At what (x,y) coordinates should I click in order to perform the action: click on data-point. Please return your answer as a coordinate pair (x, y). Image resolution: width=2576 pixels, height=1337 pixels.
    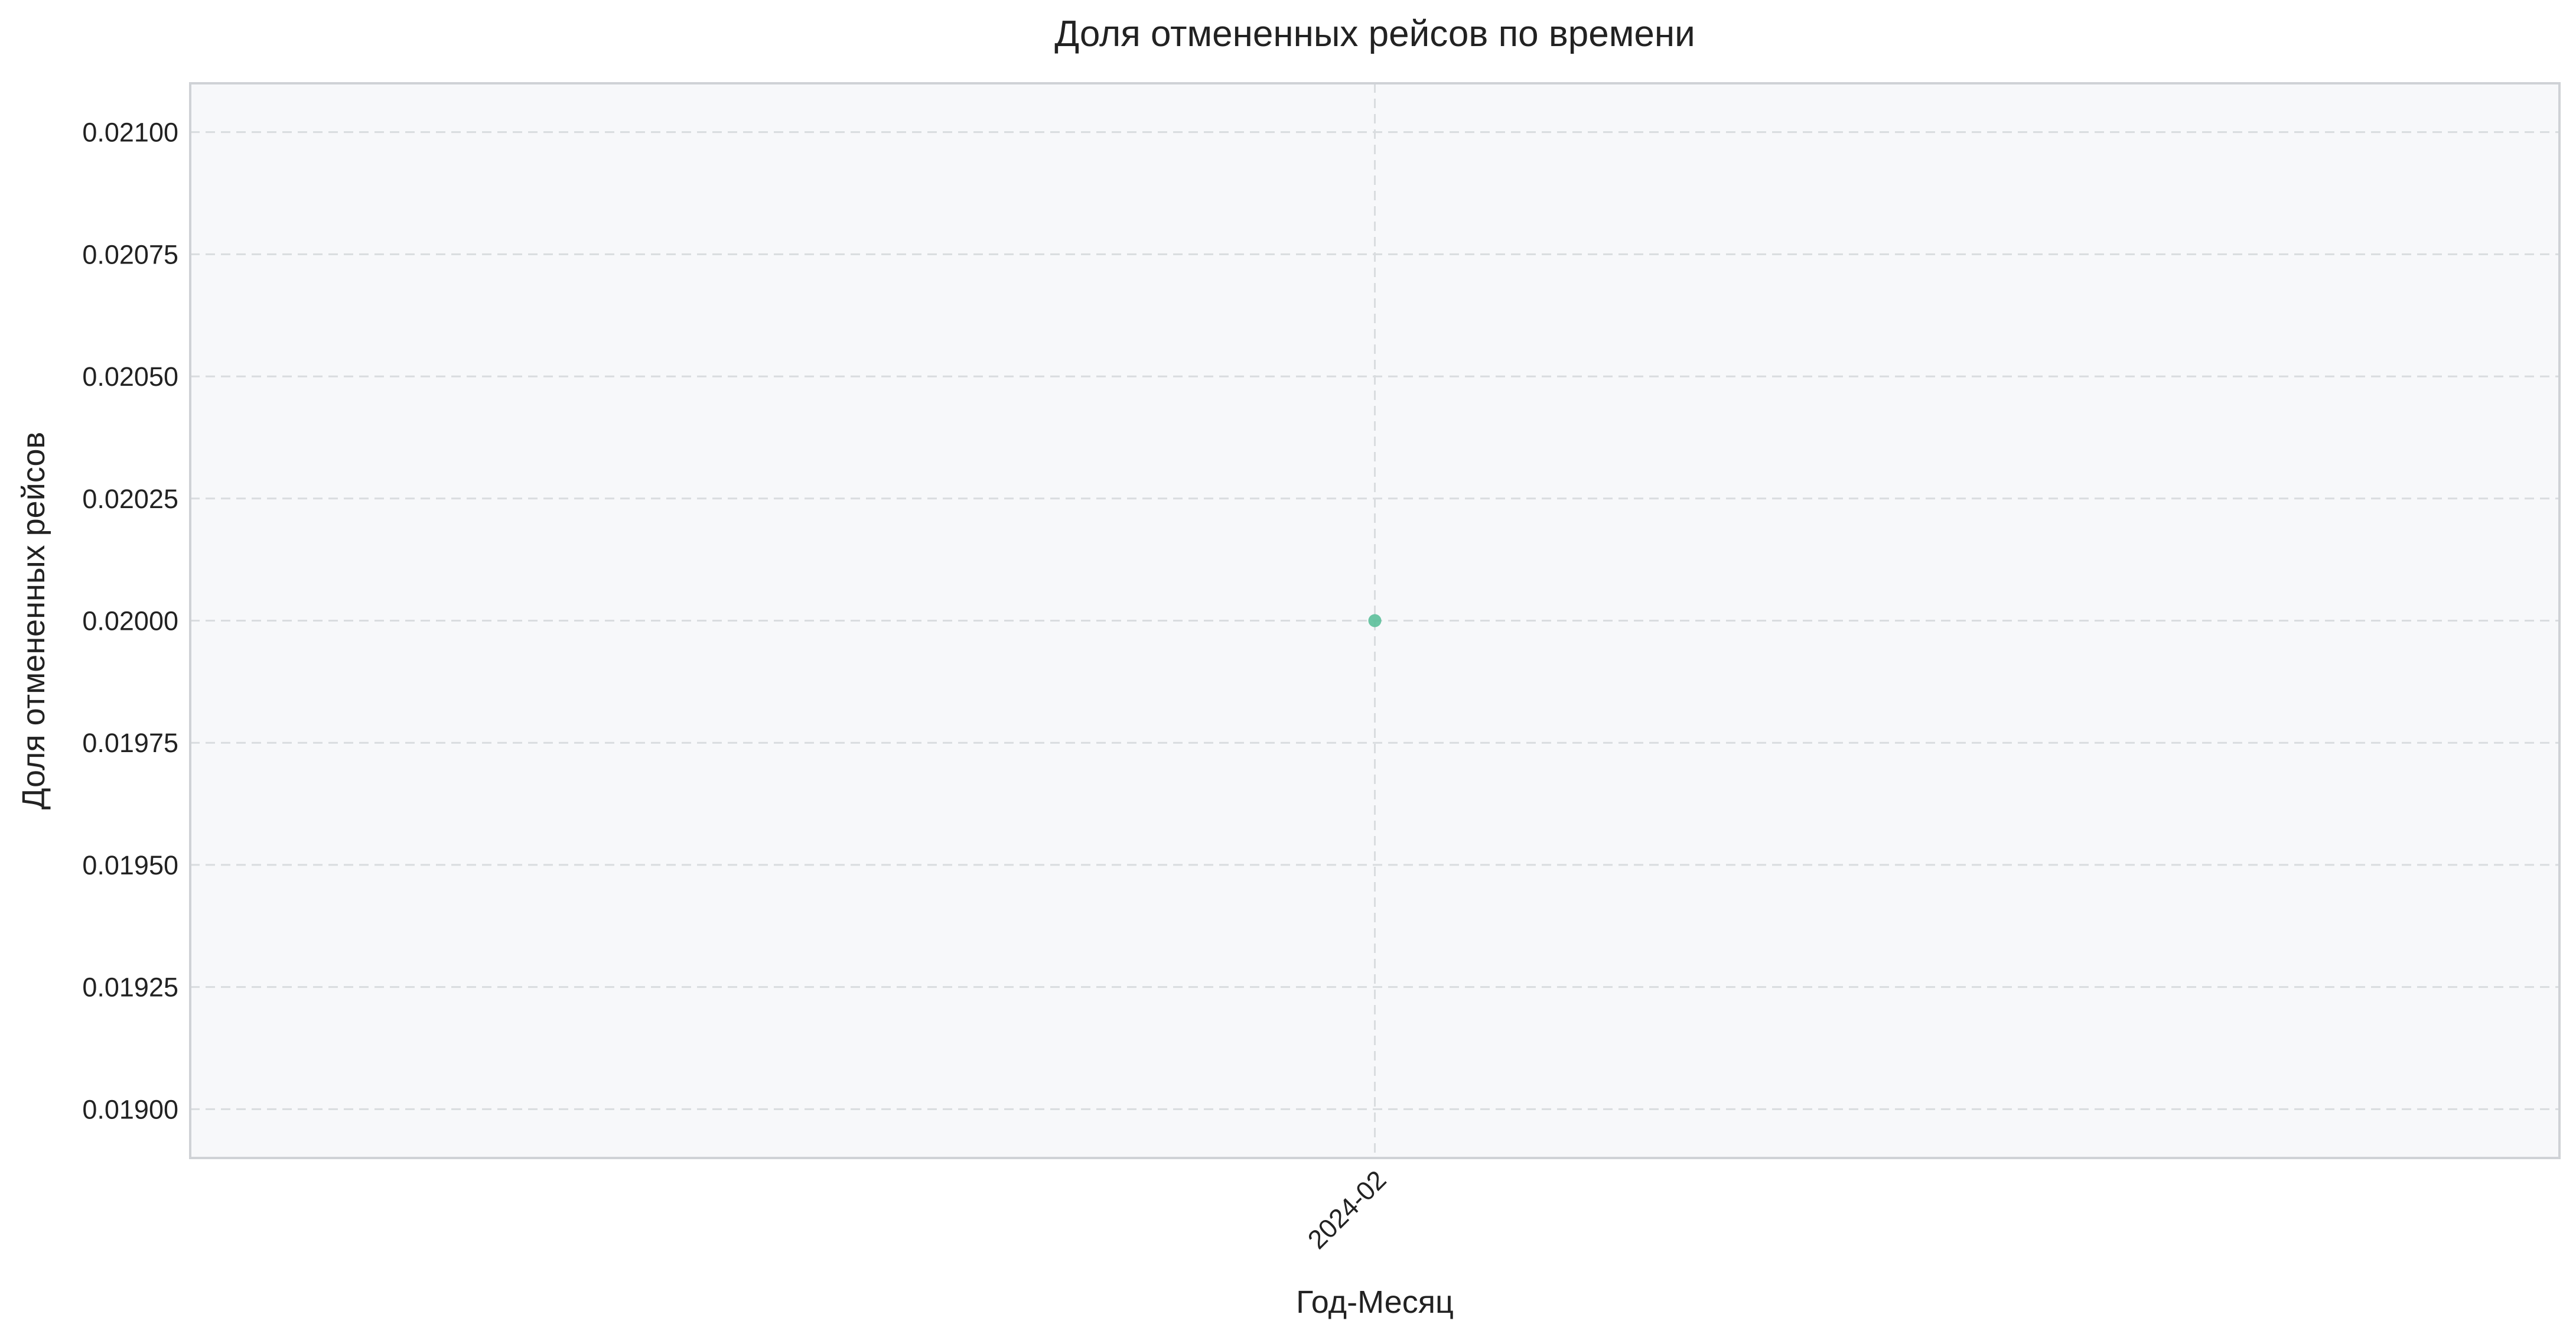
    Looking at the image, I should click on (1375, 620).